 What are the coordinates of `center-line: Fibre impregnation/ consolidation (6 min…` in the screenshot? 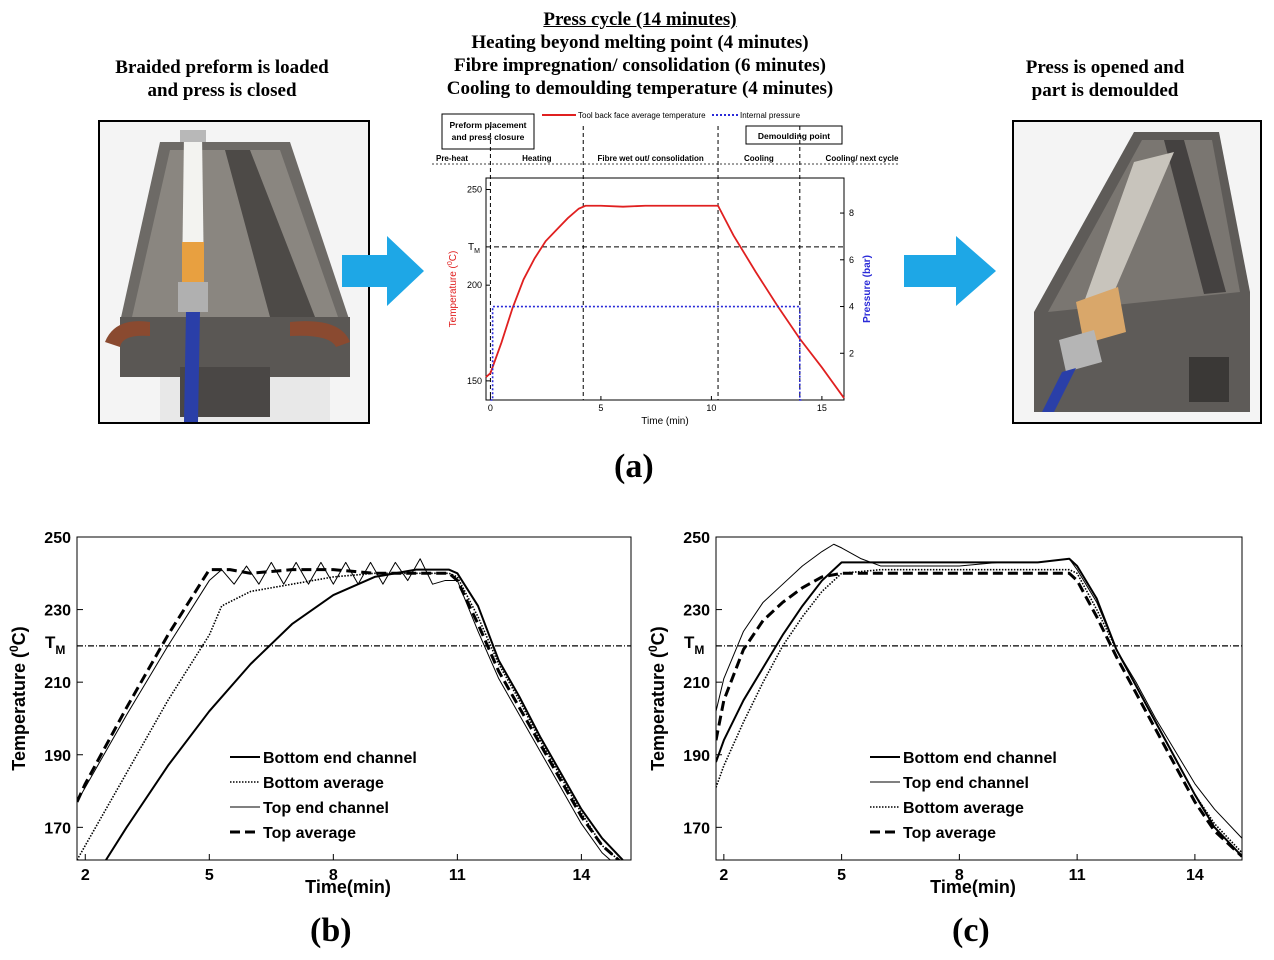 It's located at (640, 65).